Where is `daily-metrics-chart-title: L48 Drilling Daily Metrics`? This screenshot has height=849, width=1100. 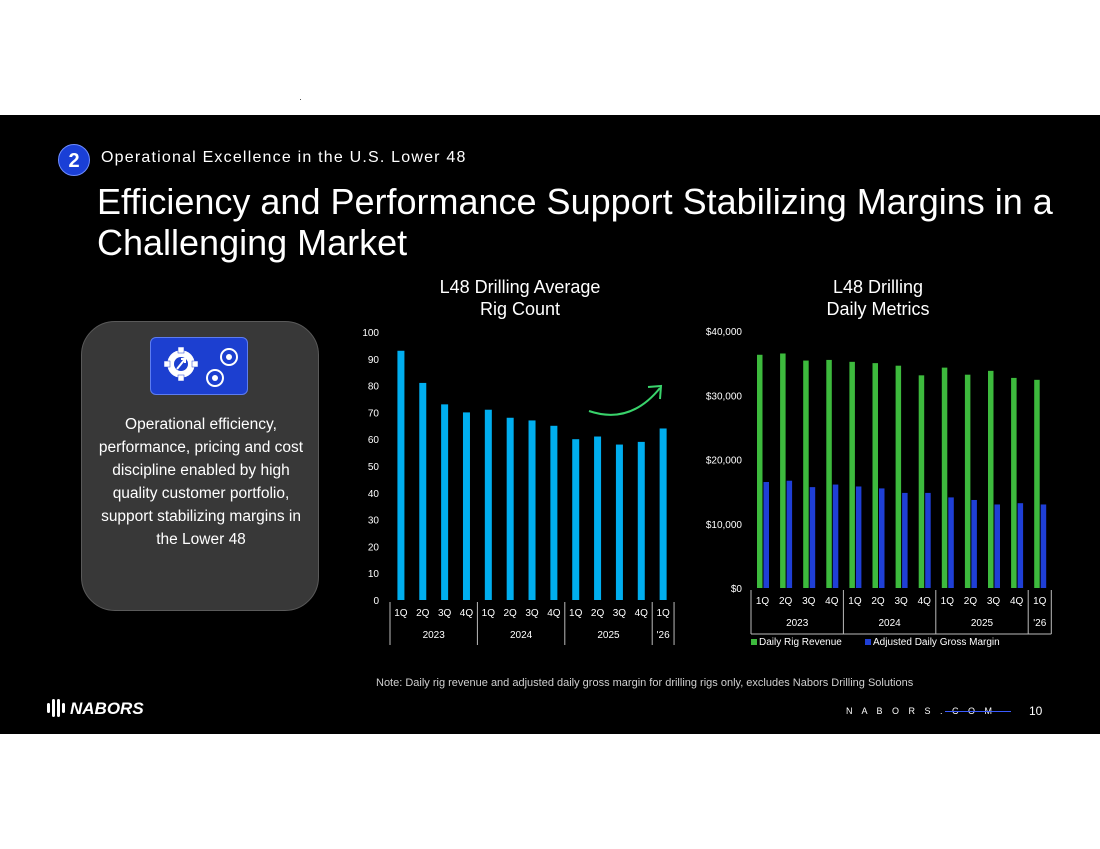
daily-metrics-chart-title: L48 Drilling Daily Metrics is located at coordinates (878, 298).